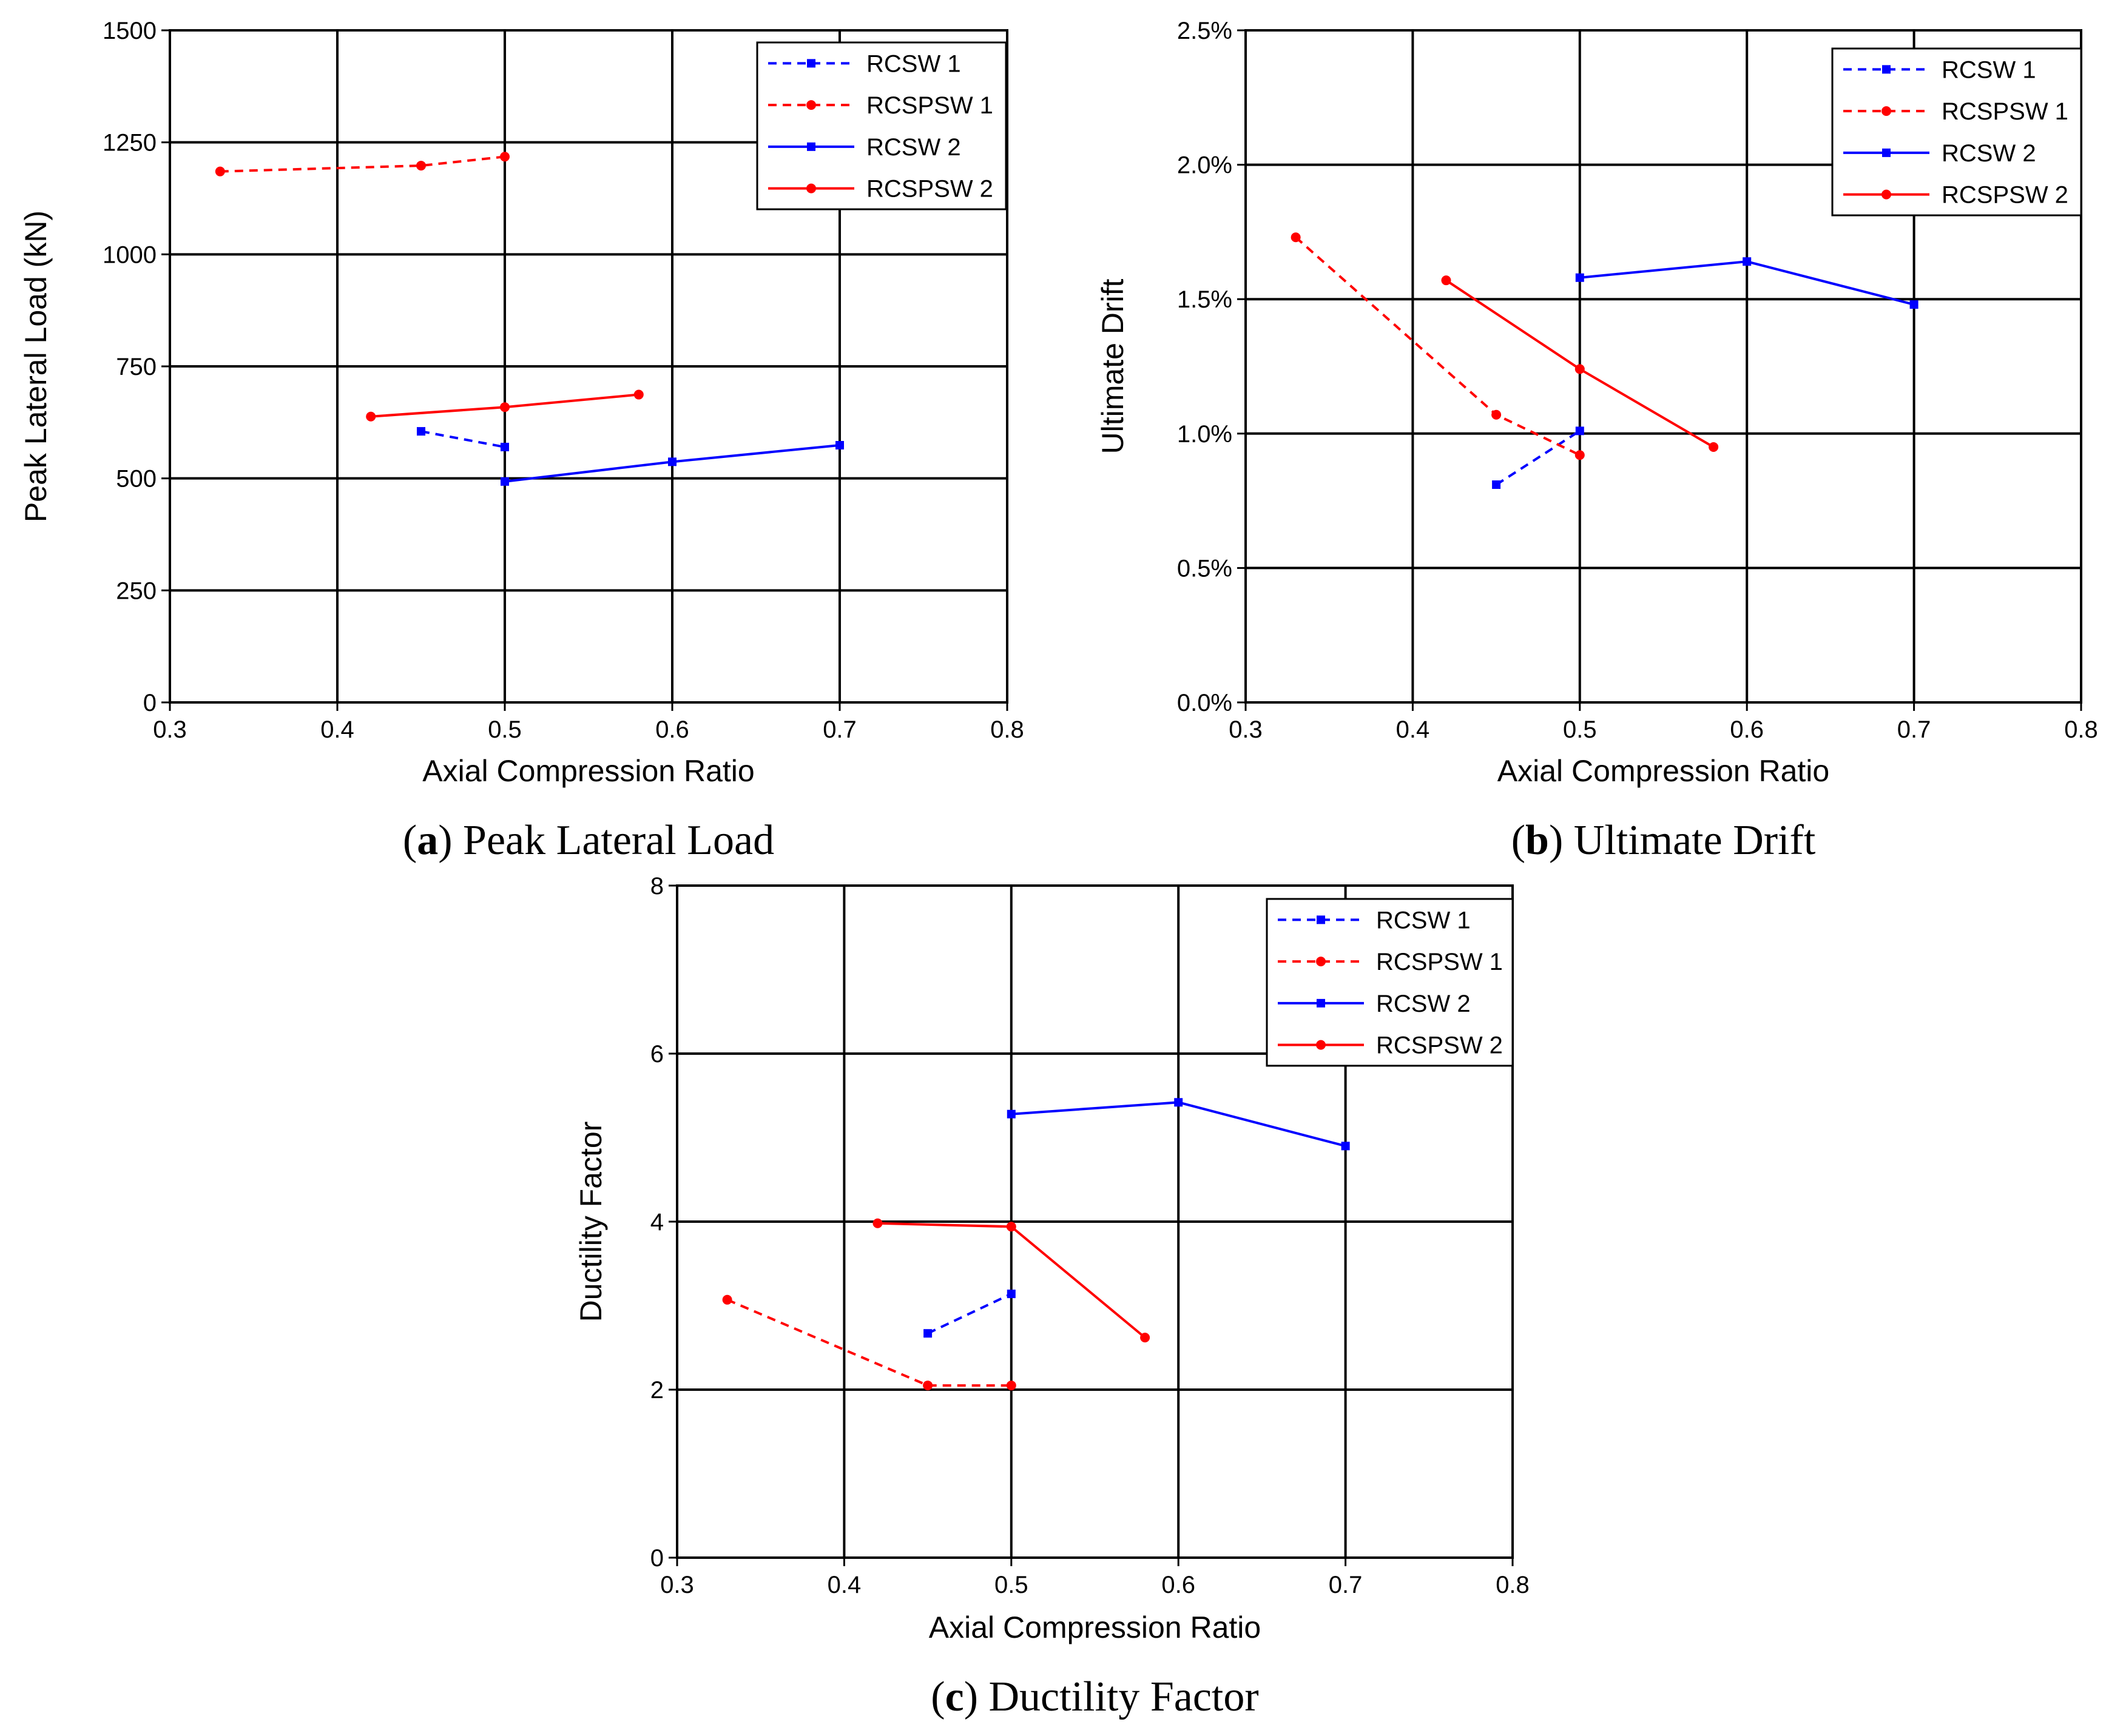 This screenshot has height=1736, width=2126. What do you see at coordinates (130, 254) in the screenshot?
I see `y-tick-label: 1000` at bounding box center [130, 254].